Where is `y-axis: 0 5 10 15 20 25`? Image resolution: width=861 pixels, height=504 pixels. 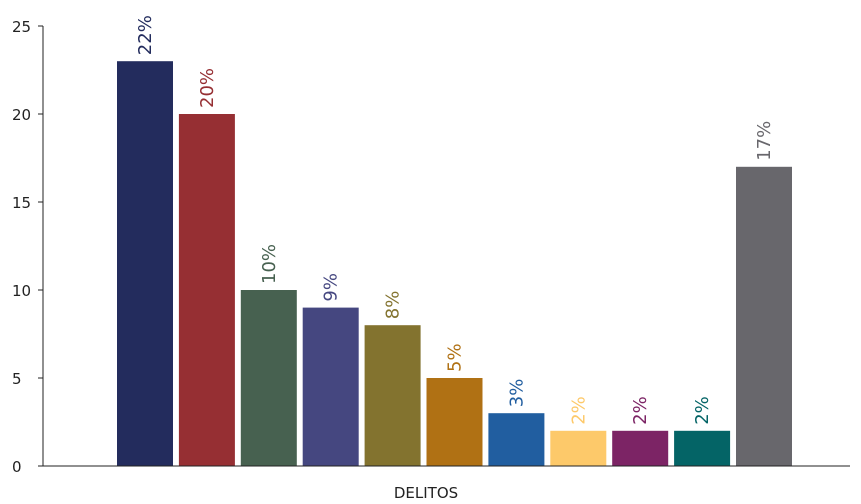
y-axis: 0 5 10 15 20 25 is located at coordinates (28, 247).